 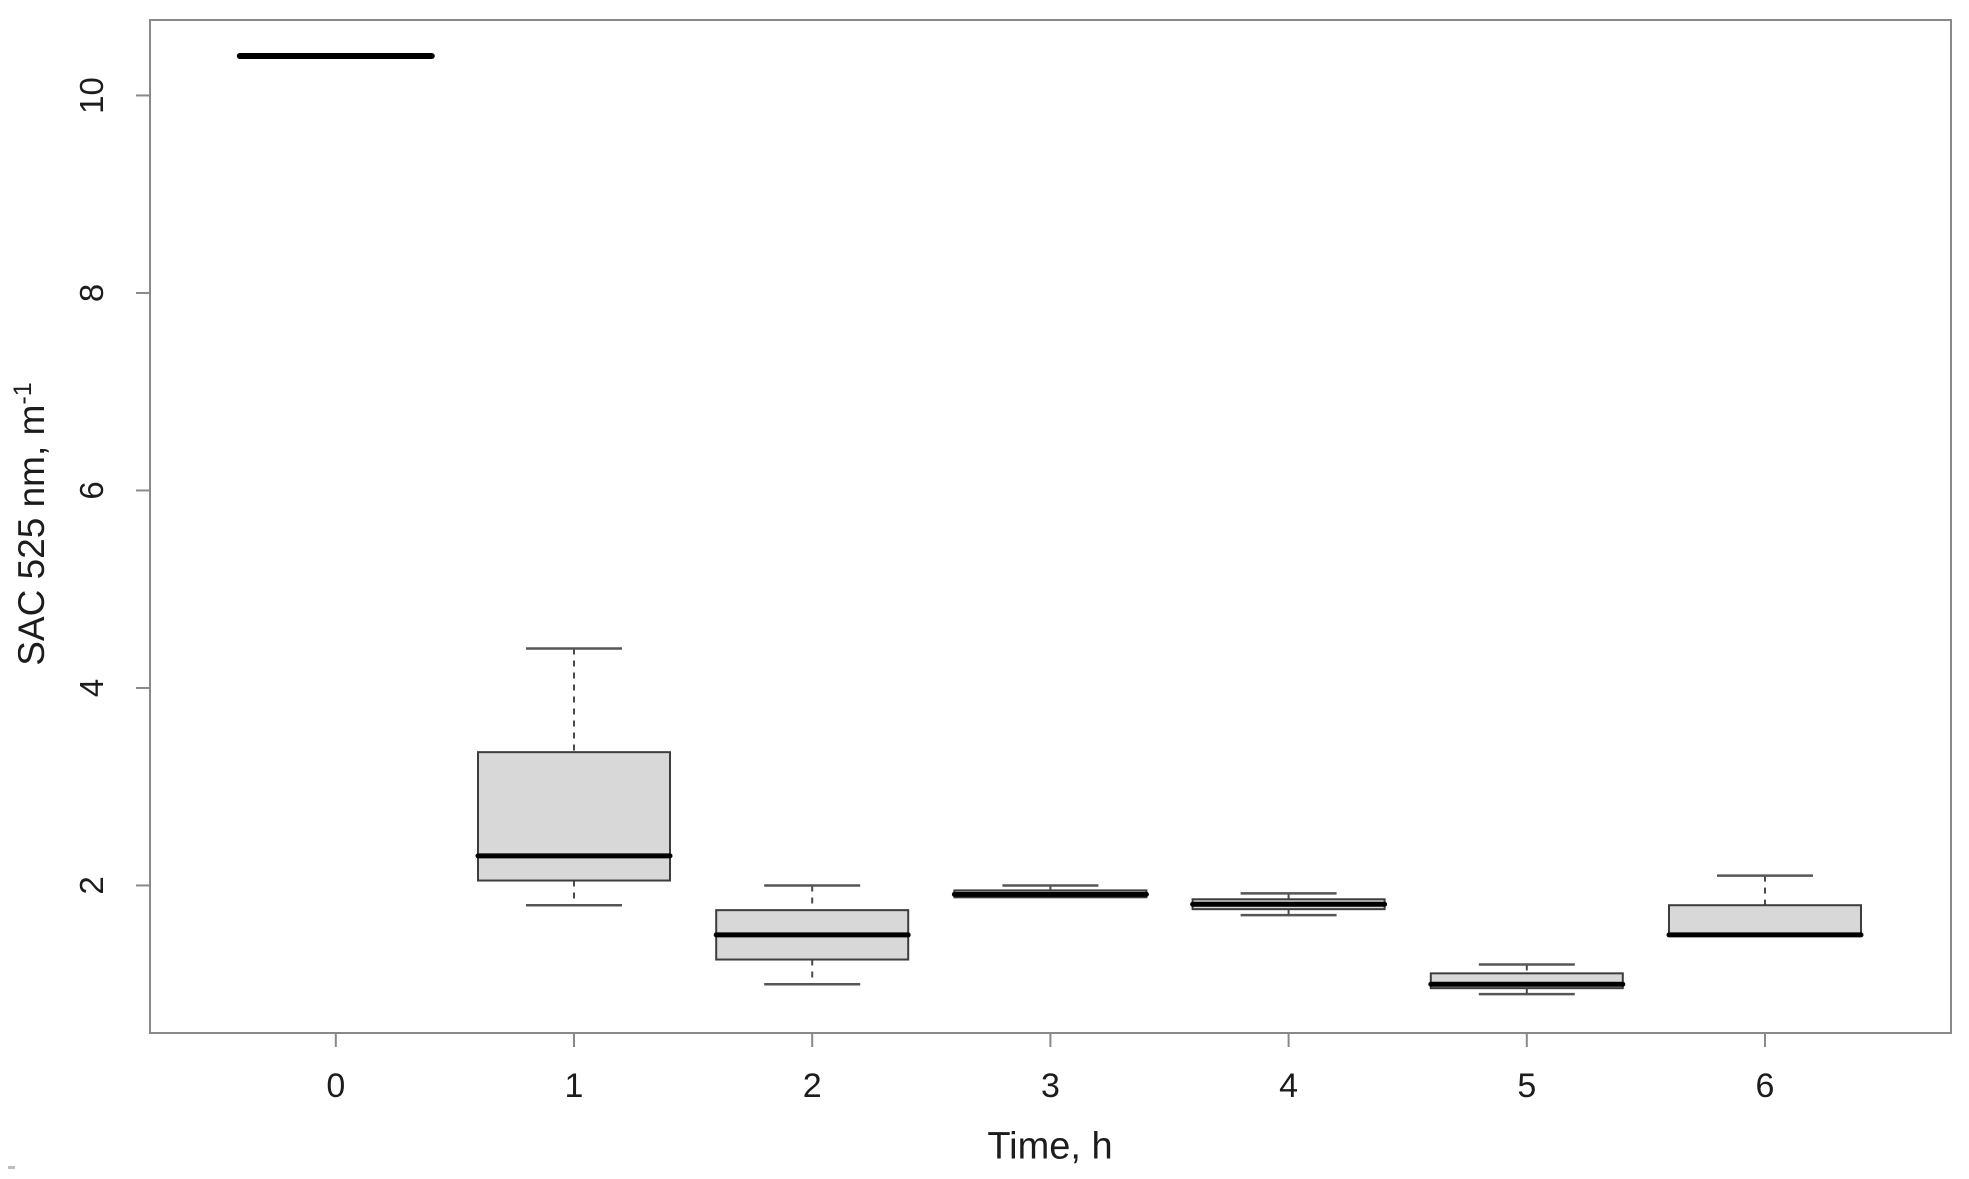 I want to click on x-tick-label: 4, so click(x=1288, y=1086).